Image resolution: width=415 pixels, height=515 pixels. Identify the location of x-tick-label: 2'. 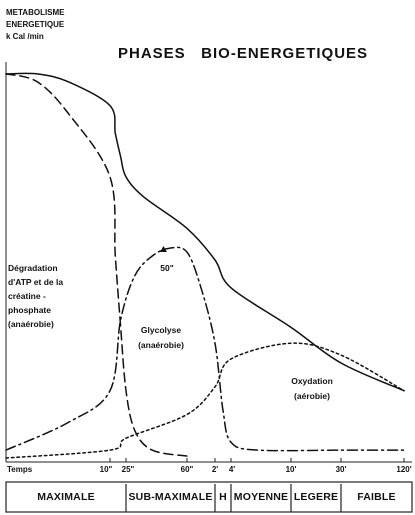
(215, 469).